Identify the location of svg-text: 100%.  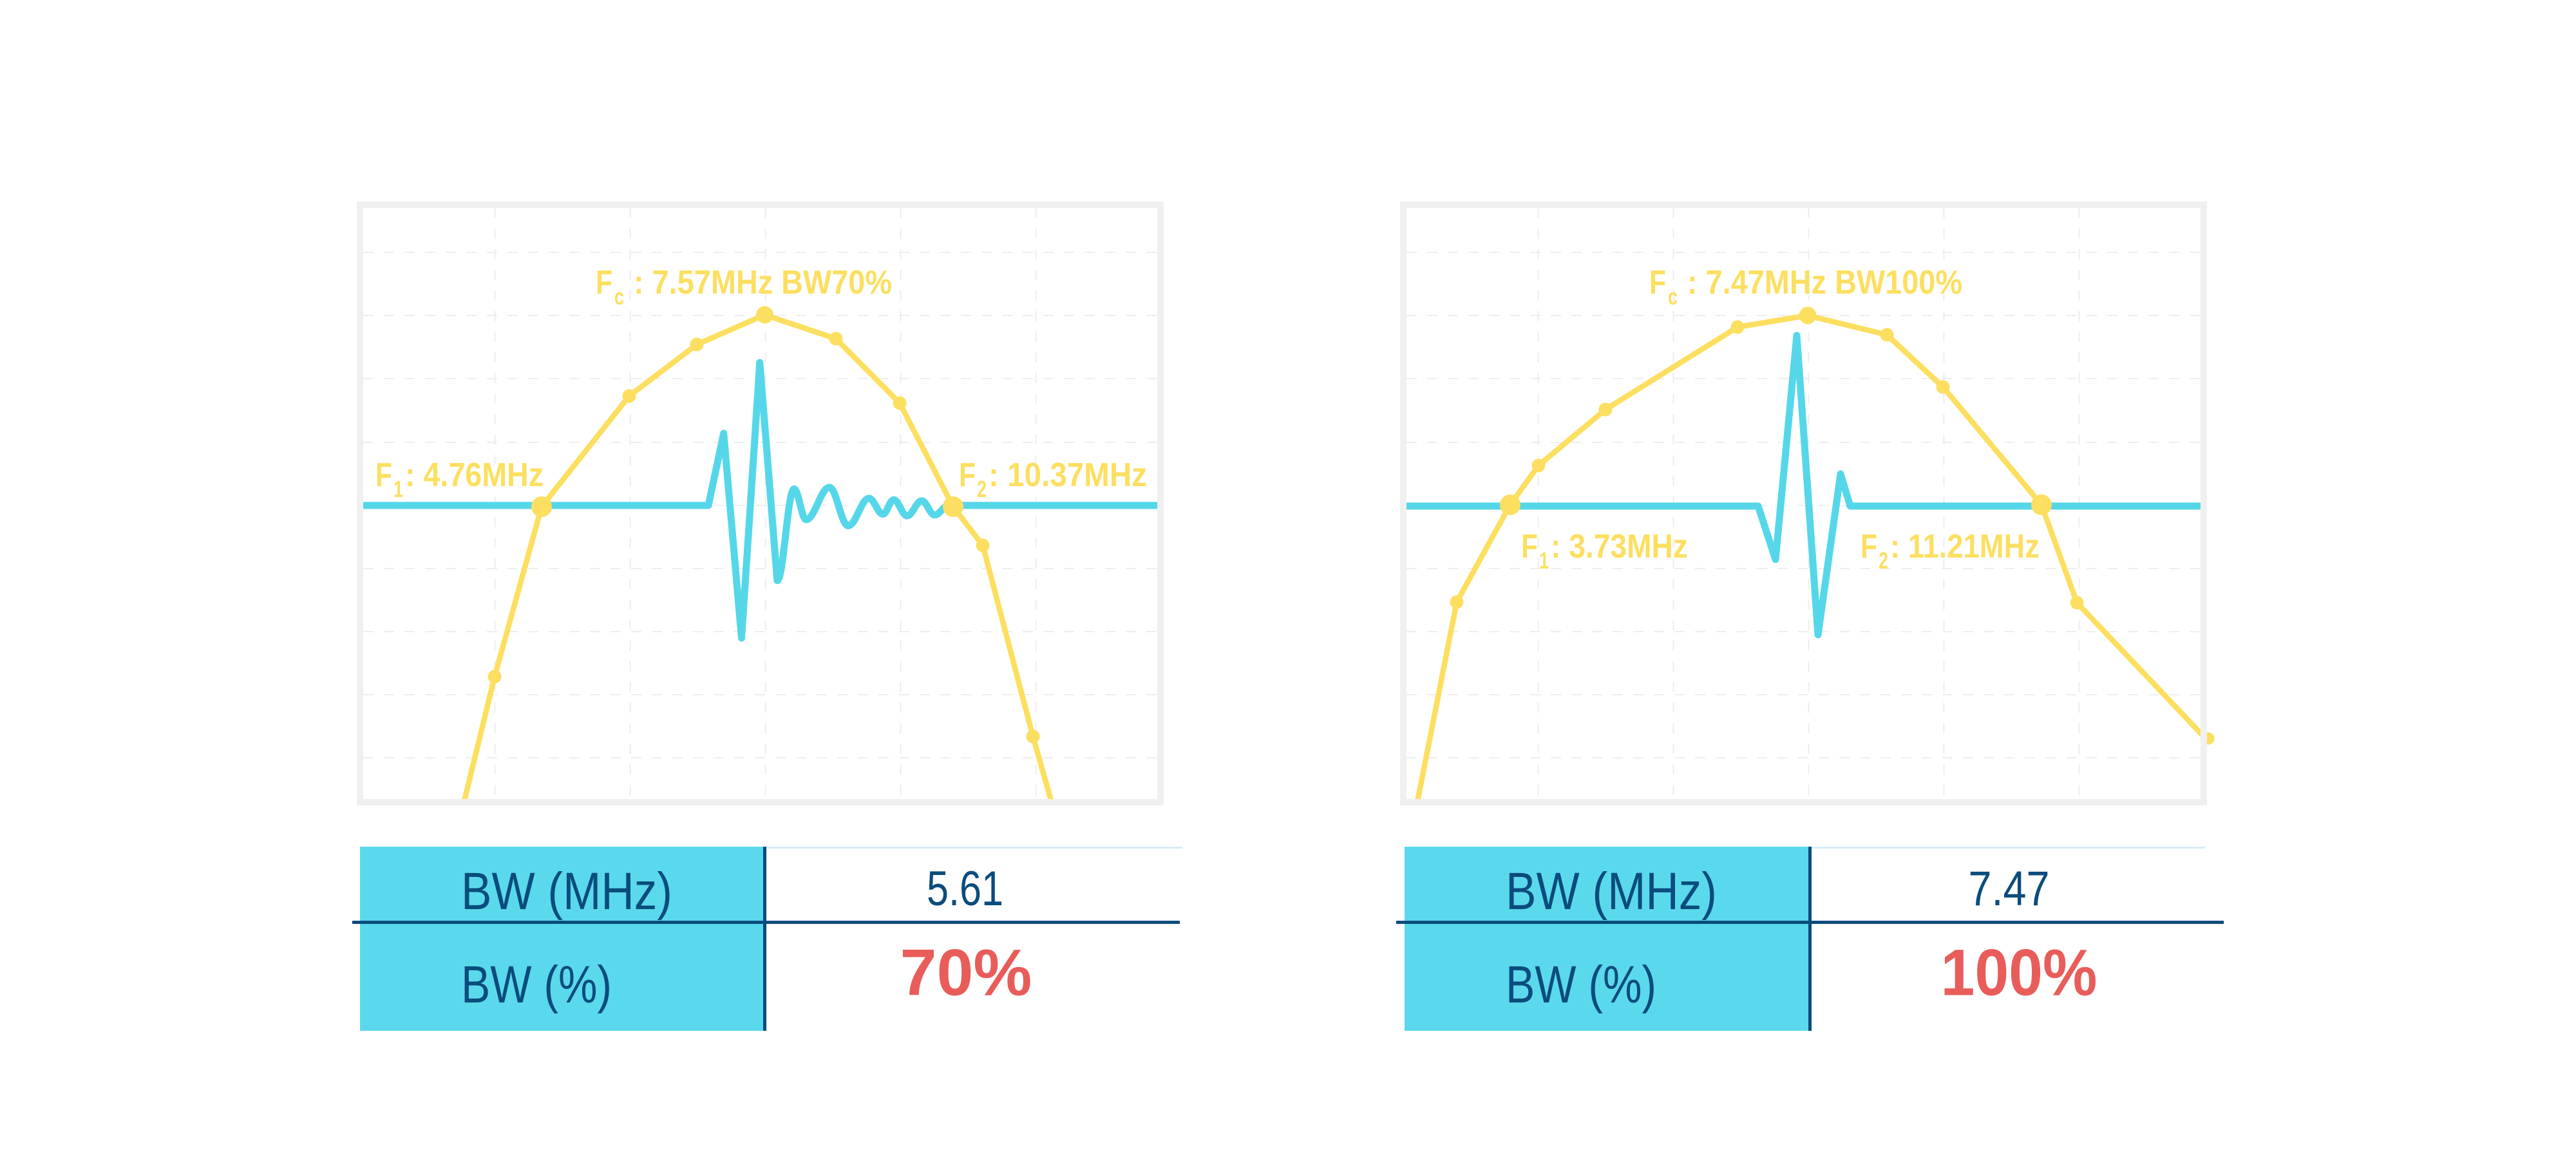
(2020, 973).